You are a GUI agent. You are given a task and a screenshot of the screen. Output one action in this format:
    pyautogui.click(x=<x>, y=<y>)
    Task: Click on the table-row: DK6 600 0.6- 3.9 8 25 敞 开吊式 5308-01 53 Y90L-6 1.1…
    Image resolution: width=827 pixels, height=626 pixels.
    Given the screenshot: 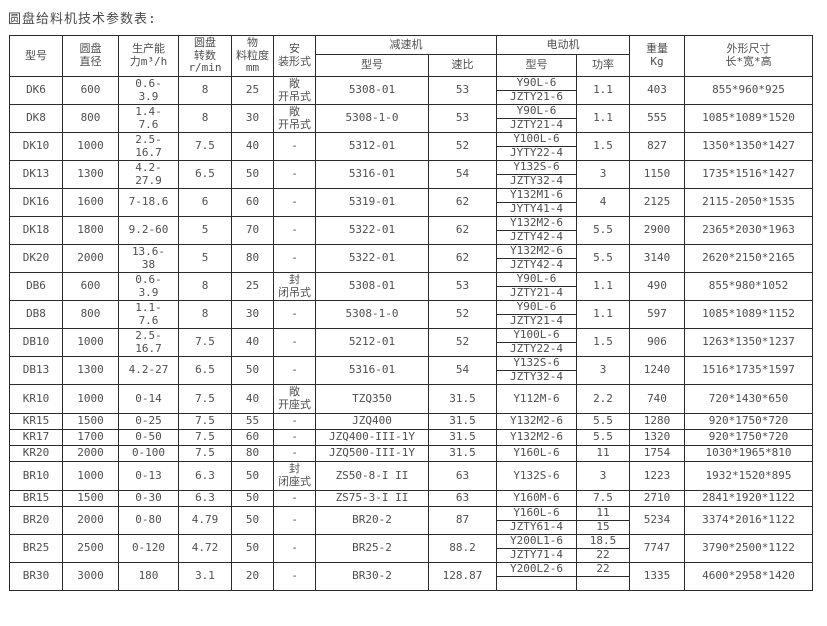 What is the action you would take?
    pyautogui.click(x=411, y=90)
    